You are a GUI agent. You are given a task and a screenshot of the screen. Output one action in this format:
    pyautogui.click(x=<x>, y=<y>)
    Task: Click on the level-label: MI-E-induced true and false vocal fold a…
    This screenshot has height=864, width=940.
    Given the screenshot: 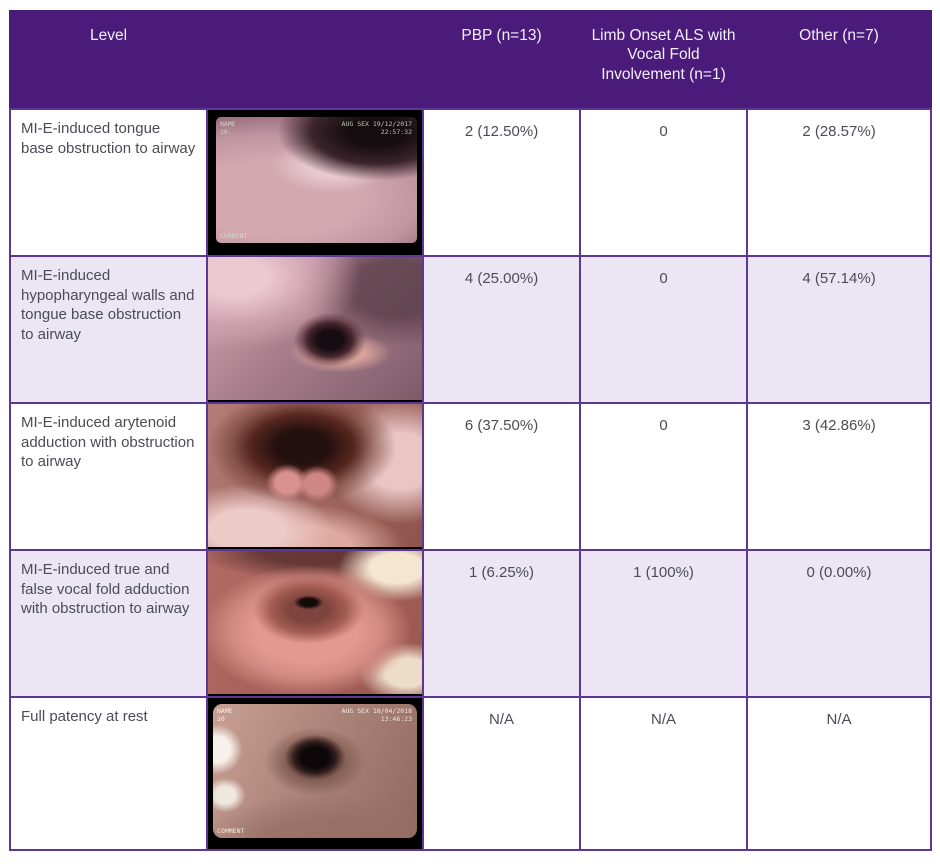 What is the action you would take?
    pyautogui.click(x=108, y=623)
    